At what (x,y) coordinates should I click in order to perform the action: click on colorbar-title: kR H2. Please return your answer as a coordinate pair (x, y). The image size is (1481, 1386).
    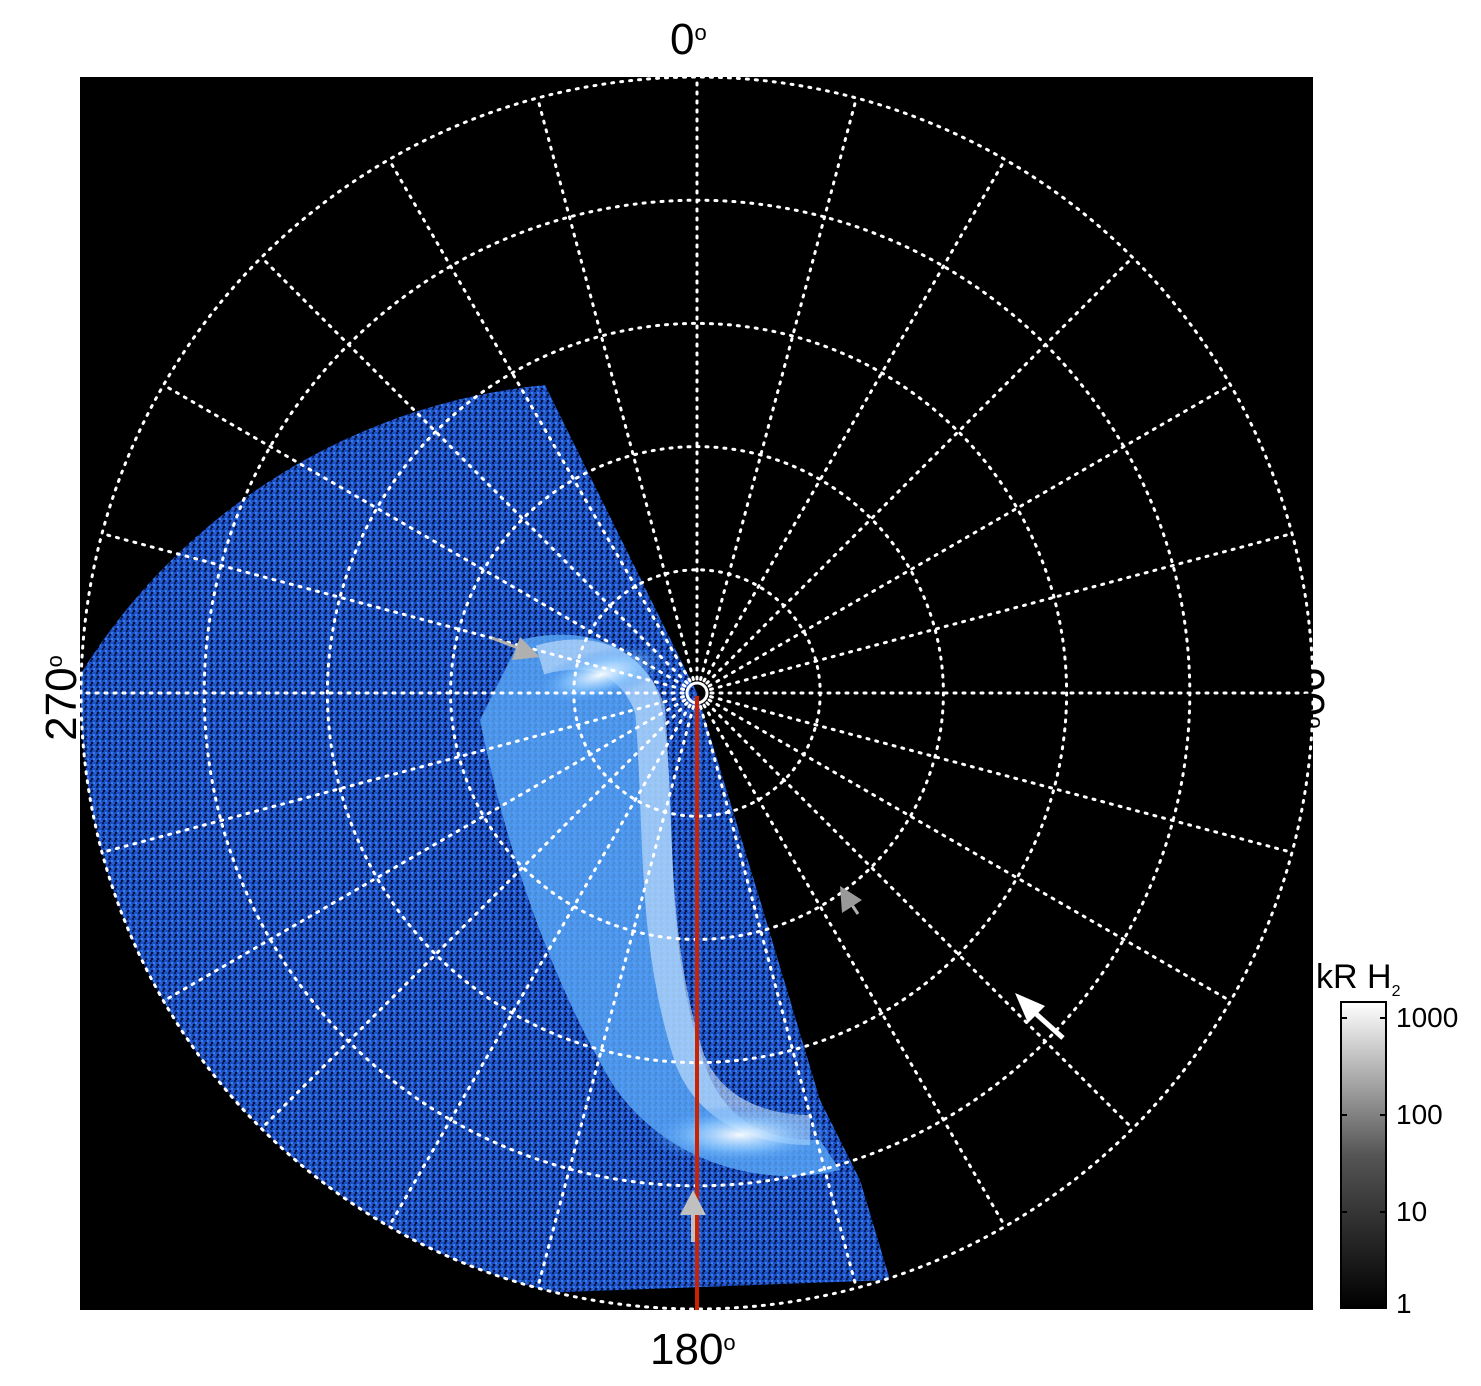
    Looking at the image, I should click on (1358, 979).